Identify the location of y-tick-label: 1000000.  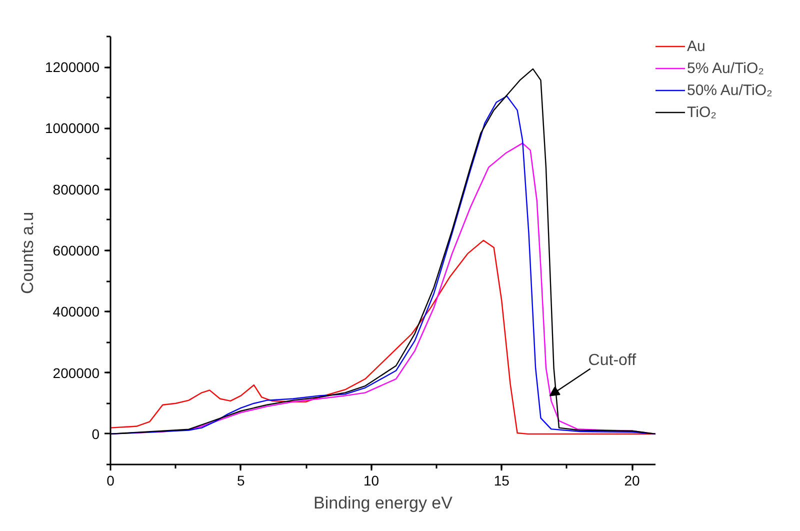
(72, 128).